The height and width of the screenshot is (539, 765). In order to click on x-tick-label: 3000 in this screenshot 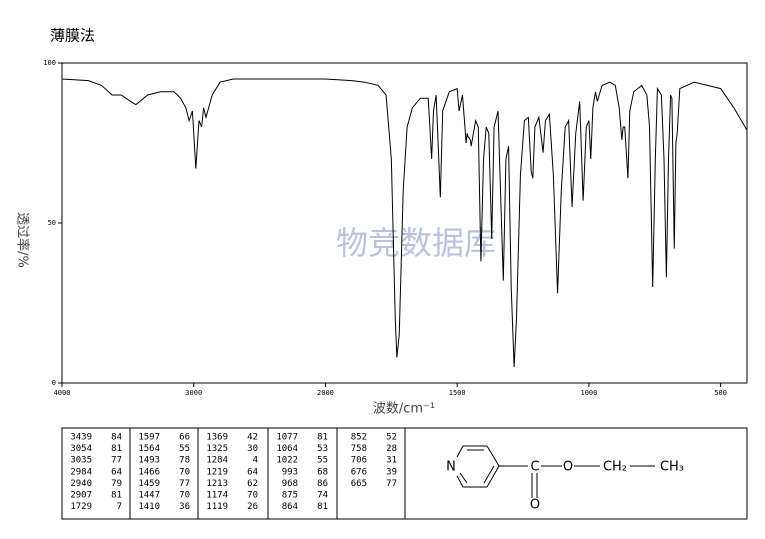, I will do `click(193, 393)`.